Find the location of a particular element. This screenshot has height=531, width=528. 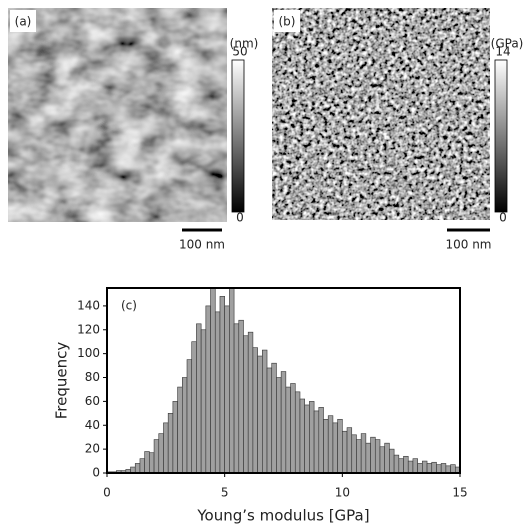

y-tick-label: 20 is located at coordinates (92, 449).